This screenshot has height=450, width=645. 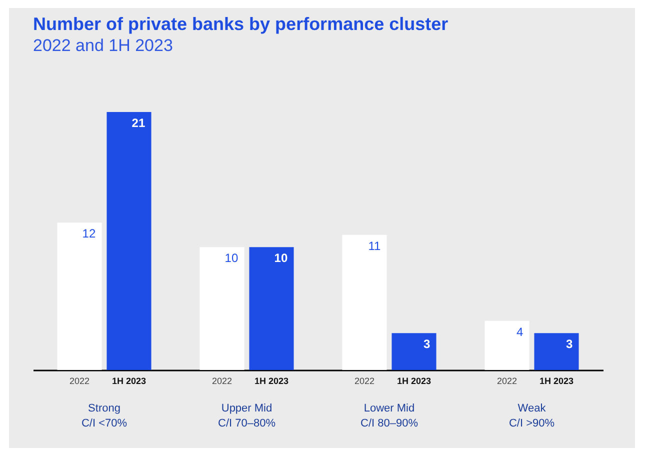 I want to click on data-label: 21, so click(x=139, y=123).